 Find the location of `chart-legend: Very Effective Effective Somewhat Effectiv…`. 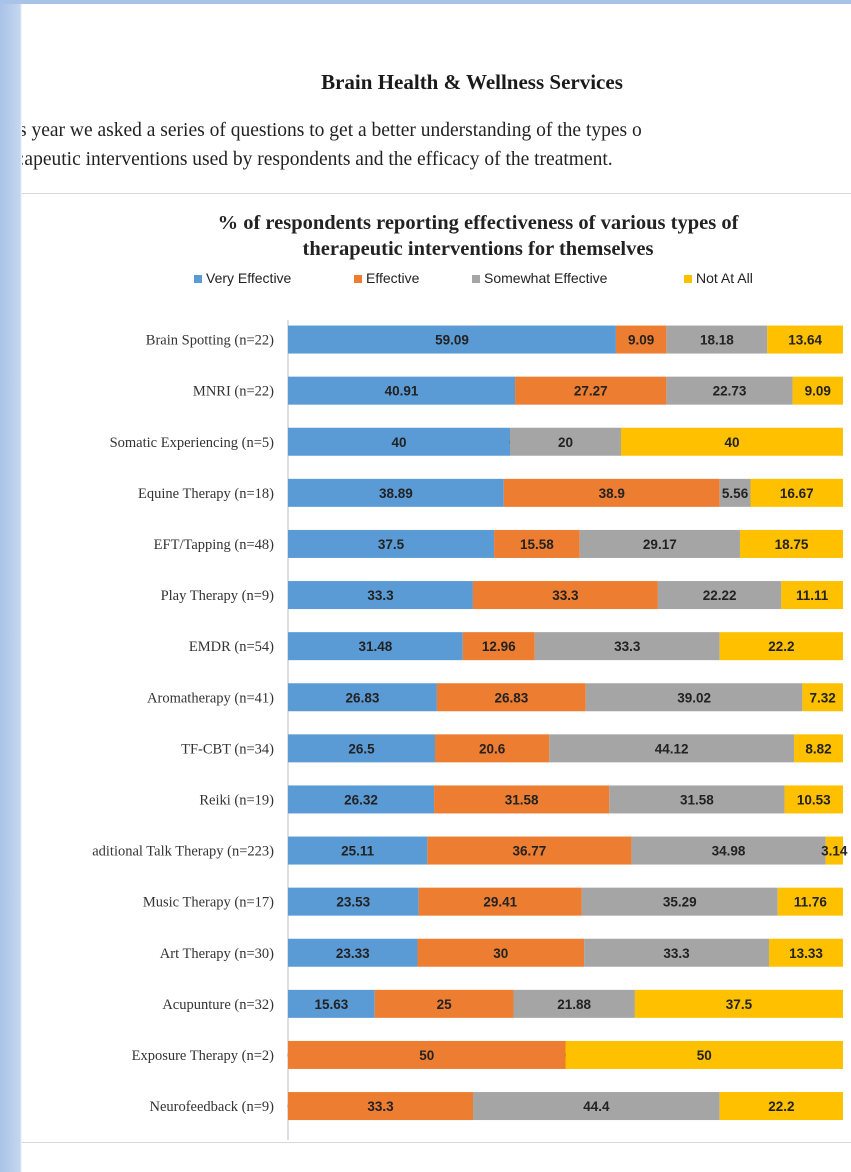

chart-legend: Very Effective Effective Somewhat Effectiv… is located at coordinates (473, 278).